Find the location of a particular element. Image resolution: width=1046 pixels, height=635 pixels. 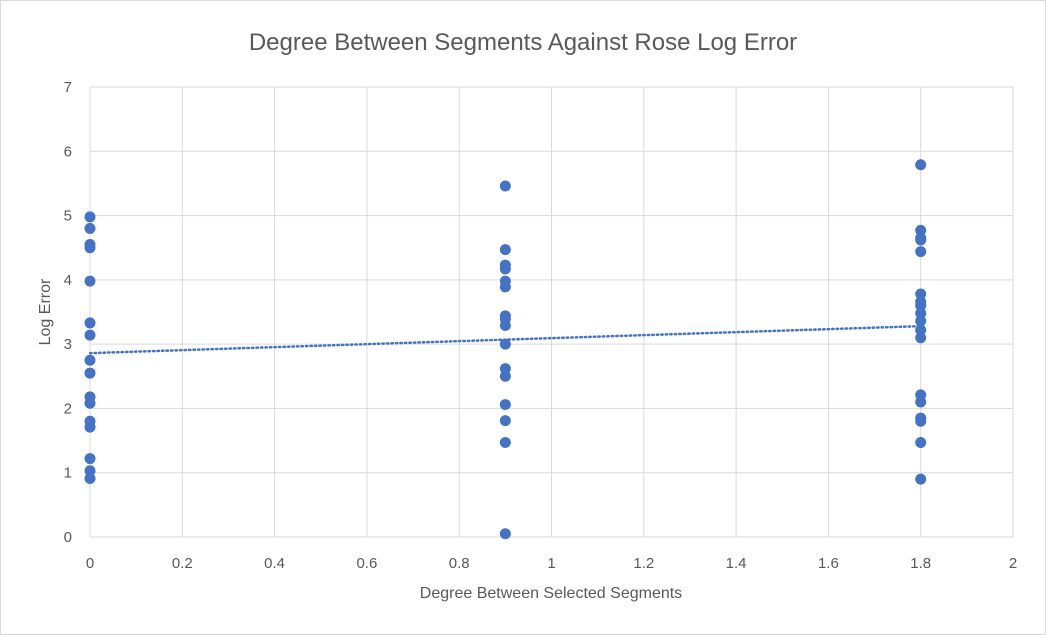

y-tick-label: 0 is located at coordinates (68, 537).